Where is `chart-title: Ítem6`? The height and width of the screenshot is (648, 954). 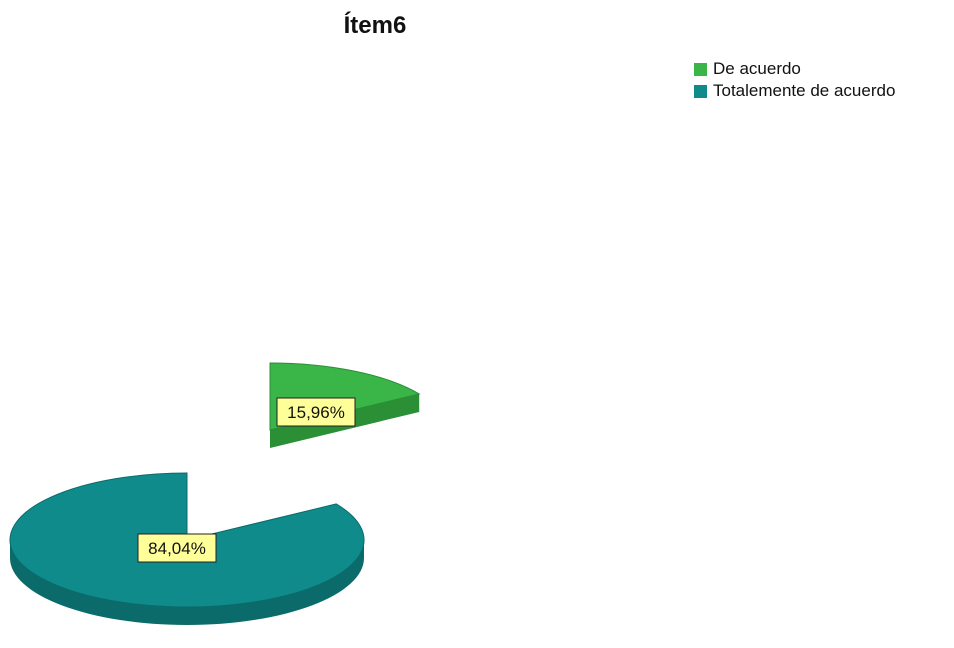 chart-title: Ítem6 is located at coordinates (375, 25).